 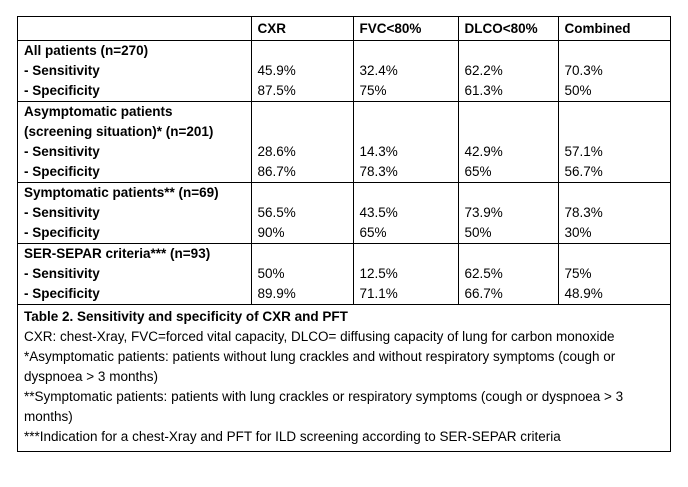 I want to click on group-title: All patients (n=270), so click(x=134, y=50).